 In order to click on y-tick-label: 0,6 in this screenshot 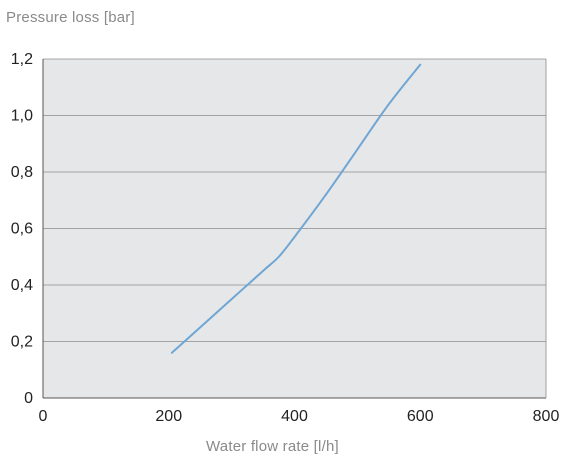, I will do `click(22, 229)`.